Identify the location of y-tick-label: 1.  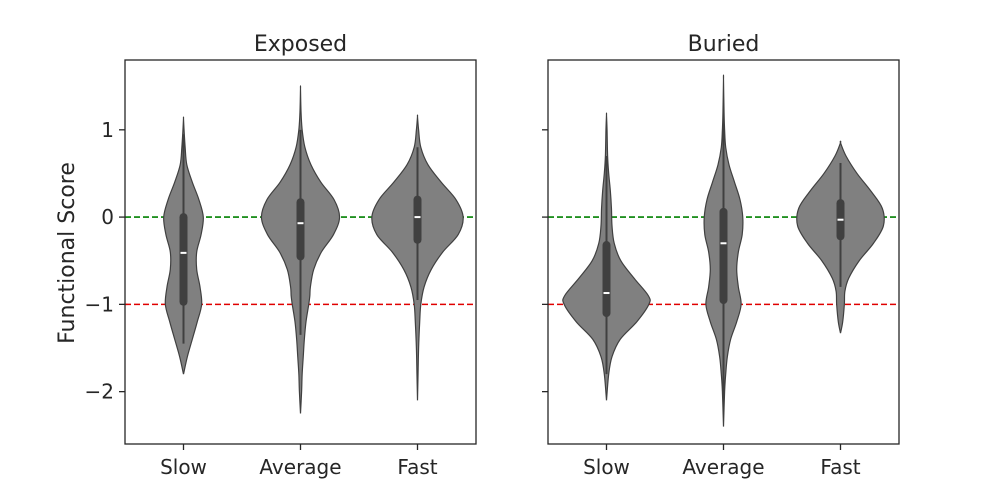
(107, 130).